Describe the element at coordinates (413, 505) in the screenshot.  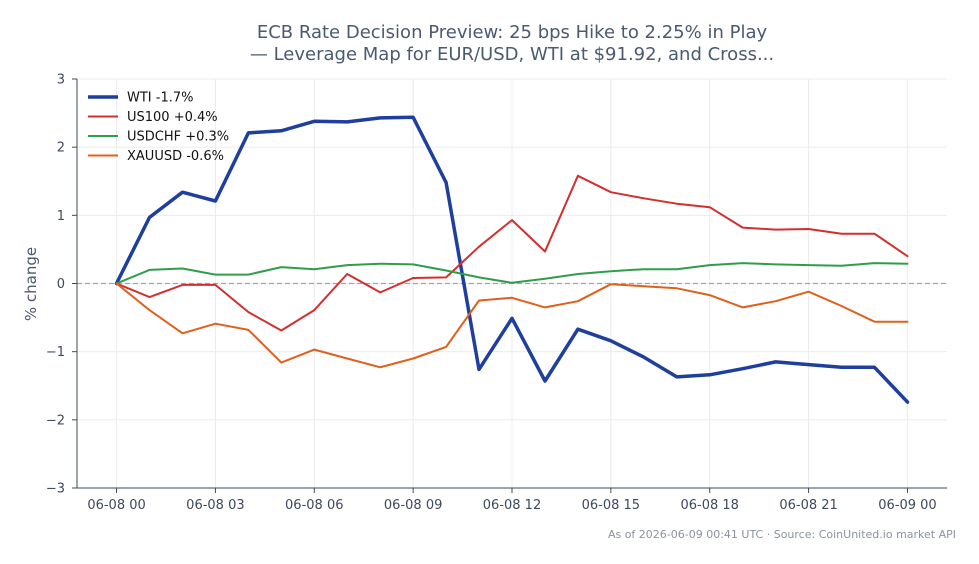
I see `x-tick-label: 06-08 09` at that location.